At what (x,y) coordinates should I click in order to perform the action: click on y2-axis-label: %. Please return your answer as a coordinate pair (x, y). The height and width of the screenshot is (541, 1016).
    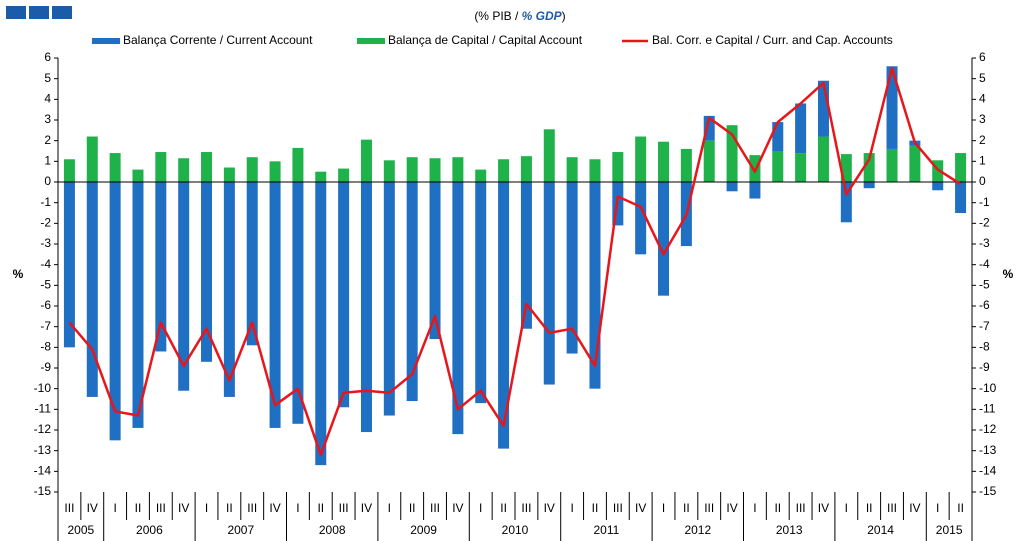
    Looking at the image, I should click on (1008, 274).